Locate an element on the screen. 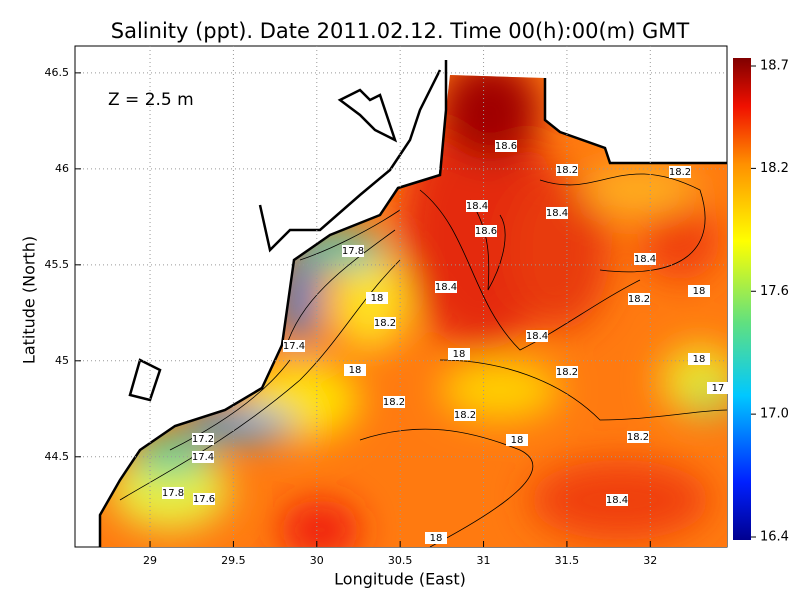 This screenshot has height=600, width=800. contour-label: 17.6 is located at coordinates (204, 499).